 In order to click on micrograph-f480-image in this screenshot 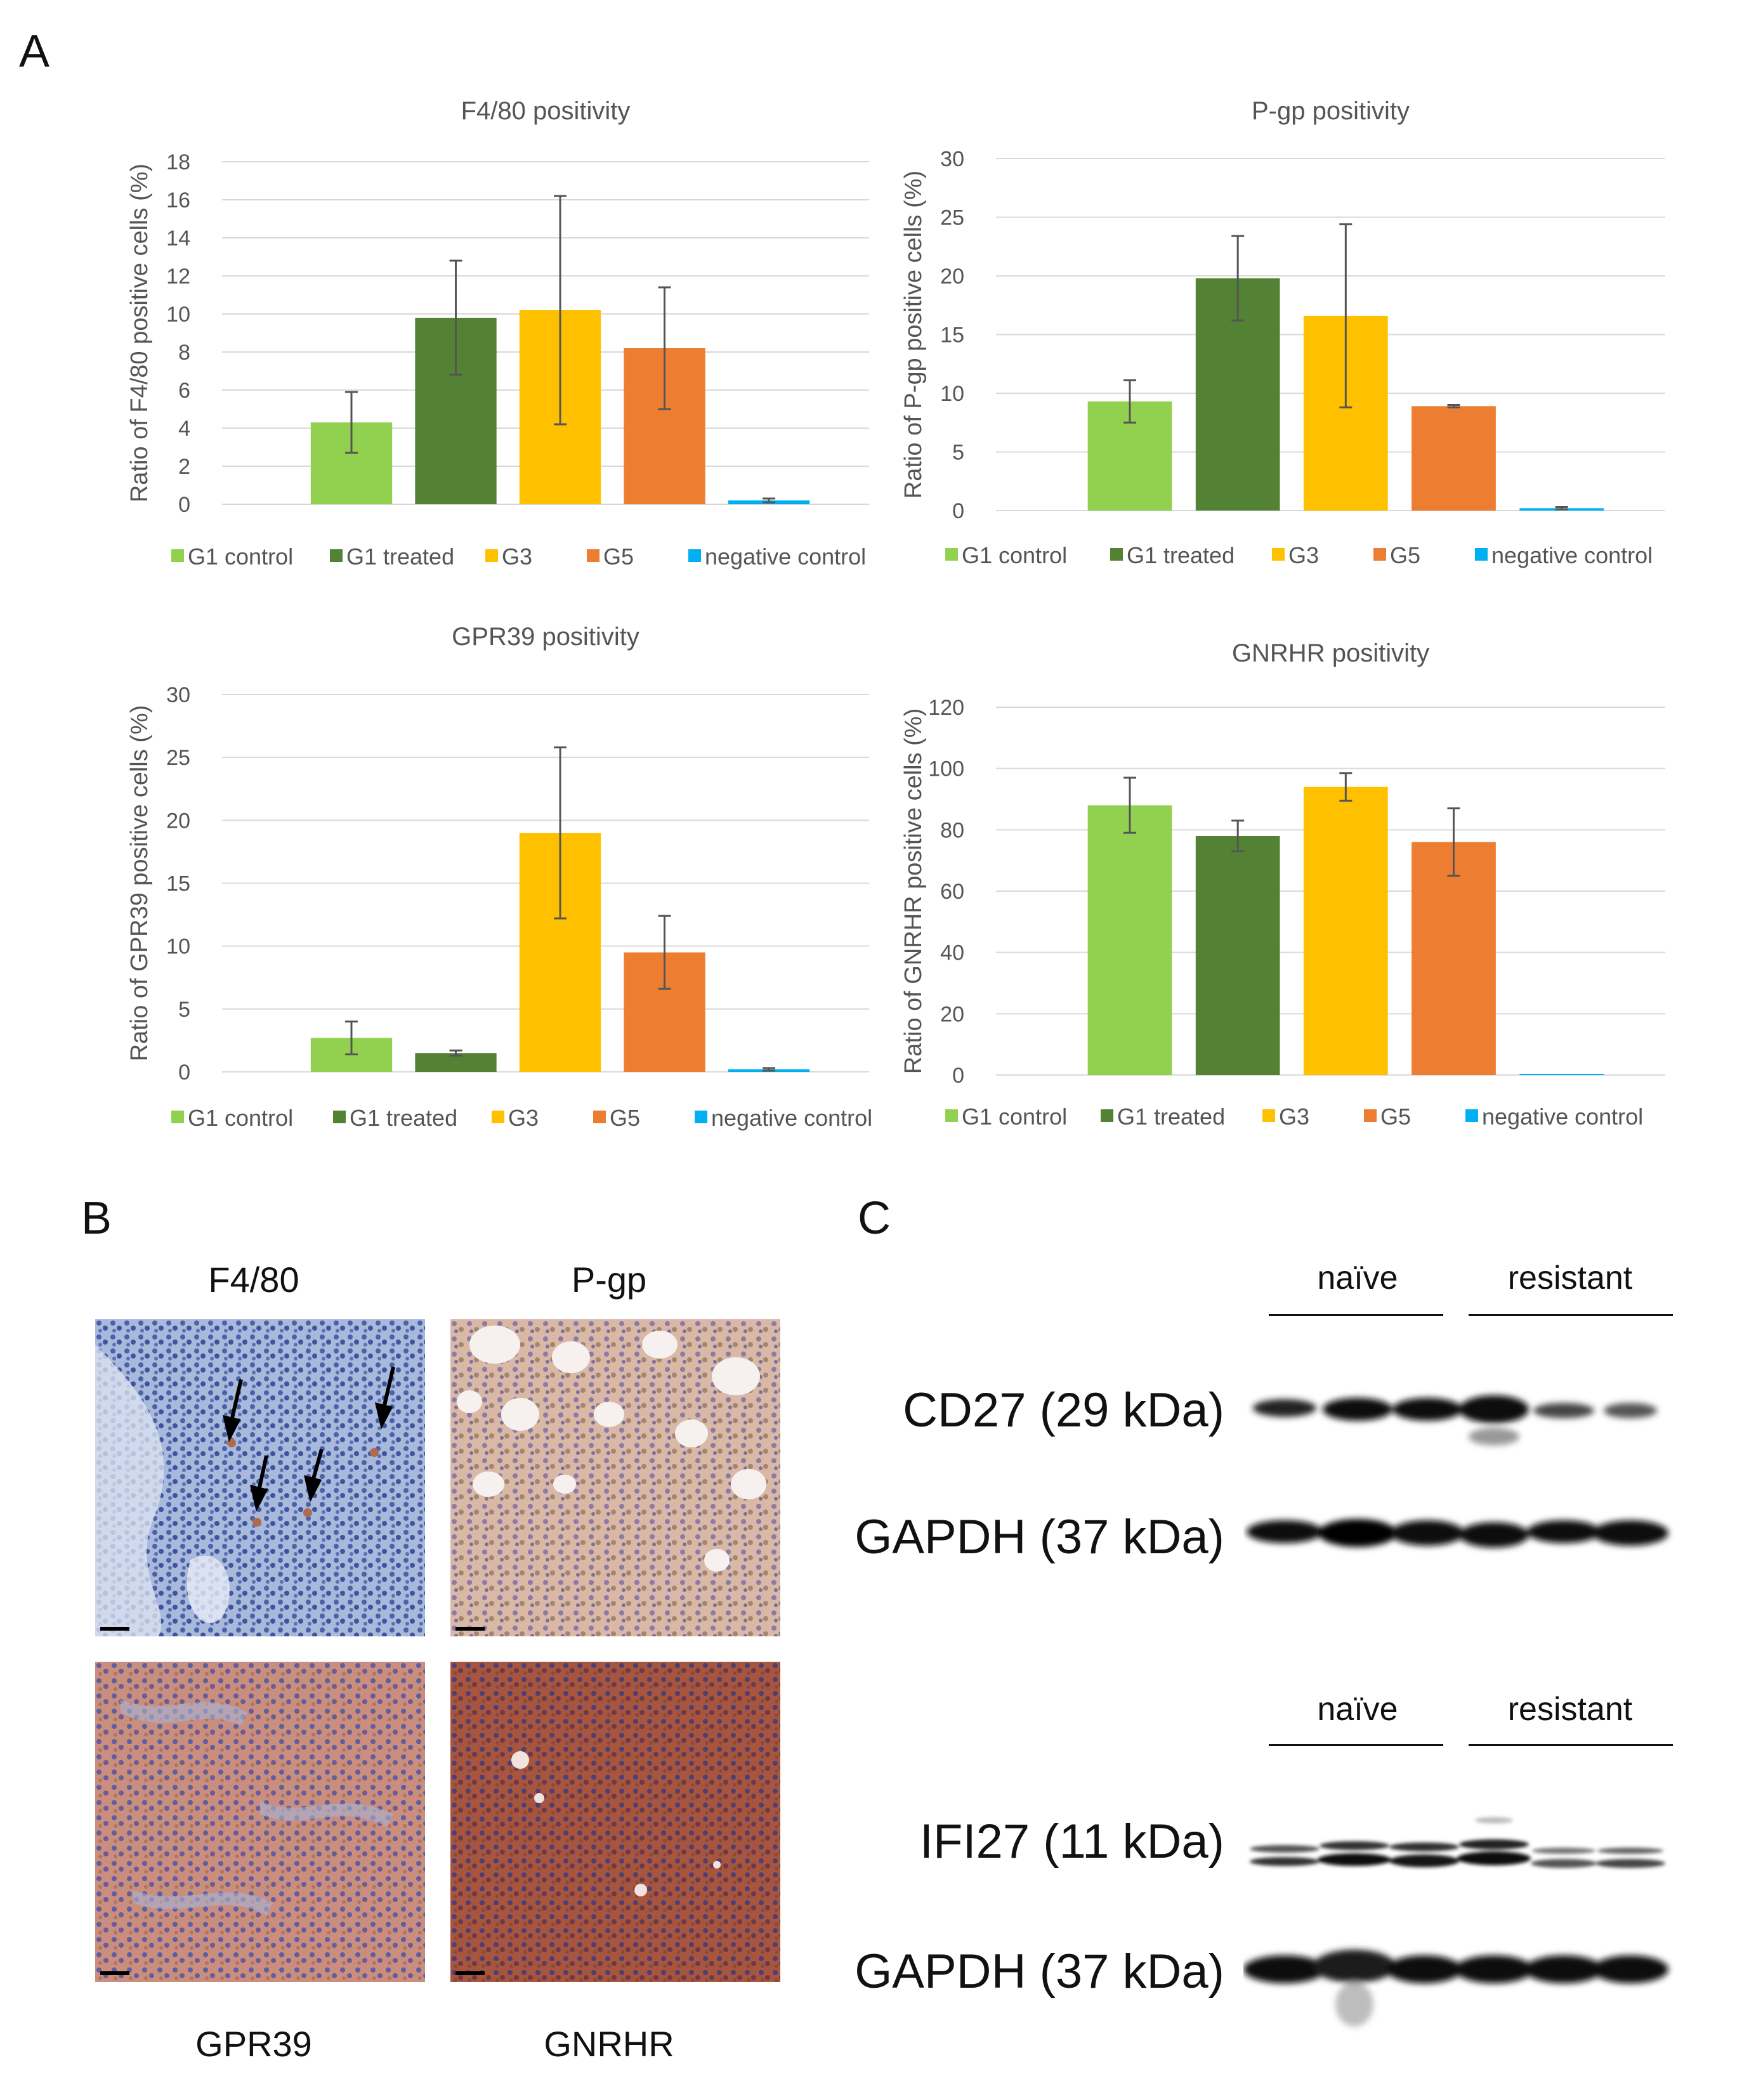, I will do `click(260, 1477)`.